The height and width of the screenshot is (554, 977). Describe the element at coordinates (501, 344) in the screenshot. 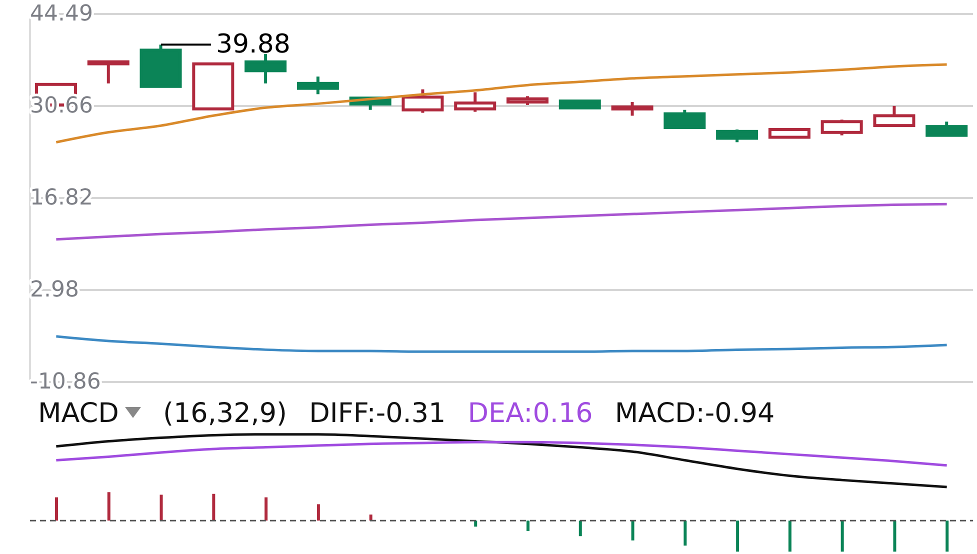

I see `line-series` at that location.